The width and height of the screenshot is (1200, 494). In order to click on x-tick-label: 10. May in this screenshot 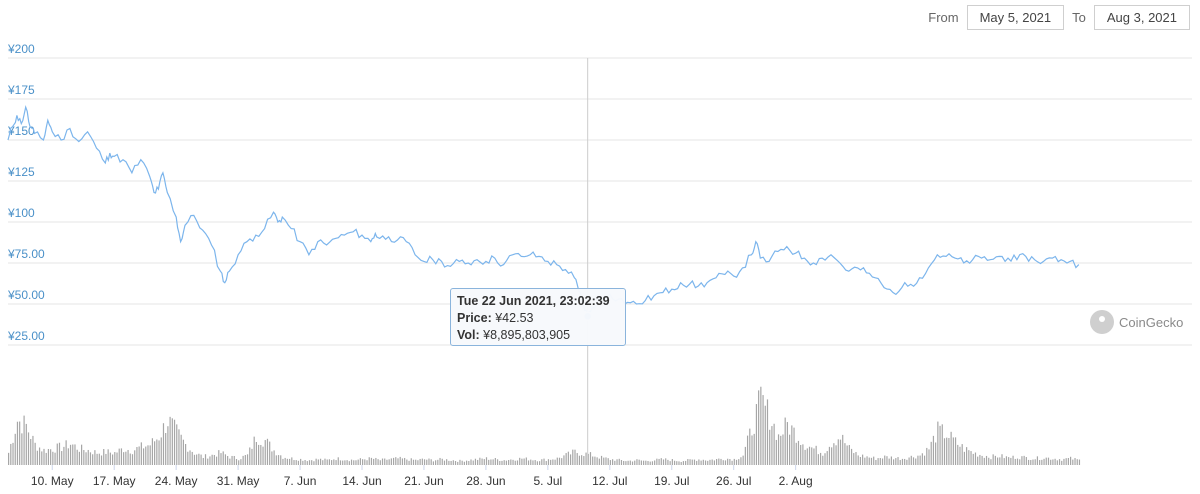, I will do `click(52, 481)`.